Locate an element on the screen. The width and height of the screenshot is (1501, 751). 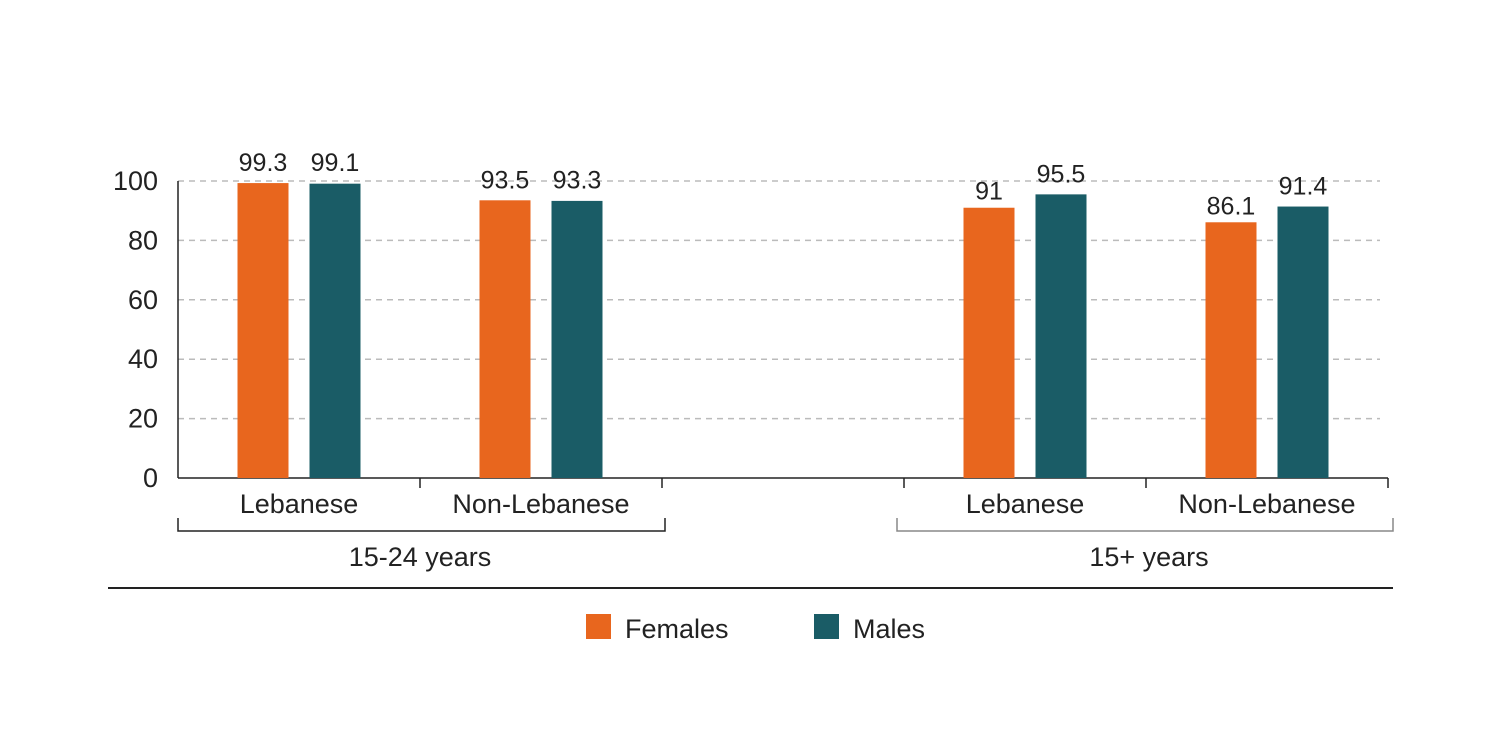
y-tick-label: 60 is located at coordinates (143, 300).